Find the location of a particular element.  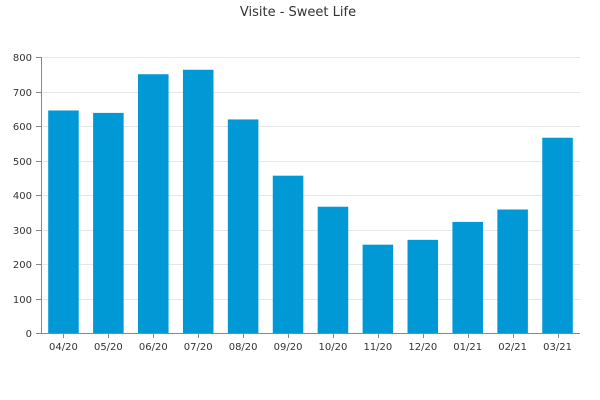

x-tick-label: 11/20 is located at coordinates (377, 347).